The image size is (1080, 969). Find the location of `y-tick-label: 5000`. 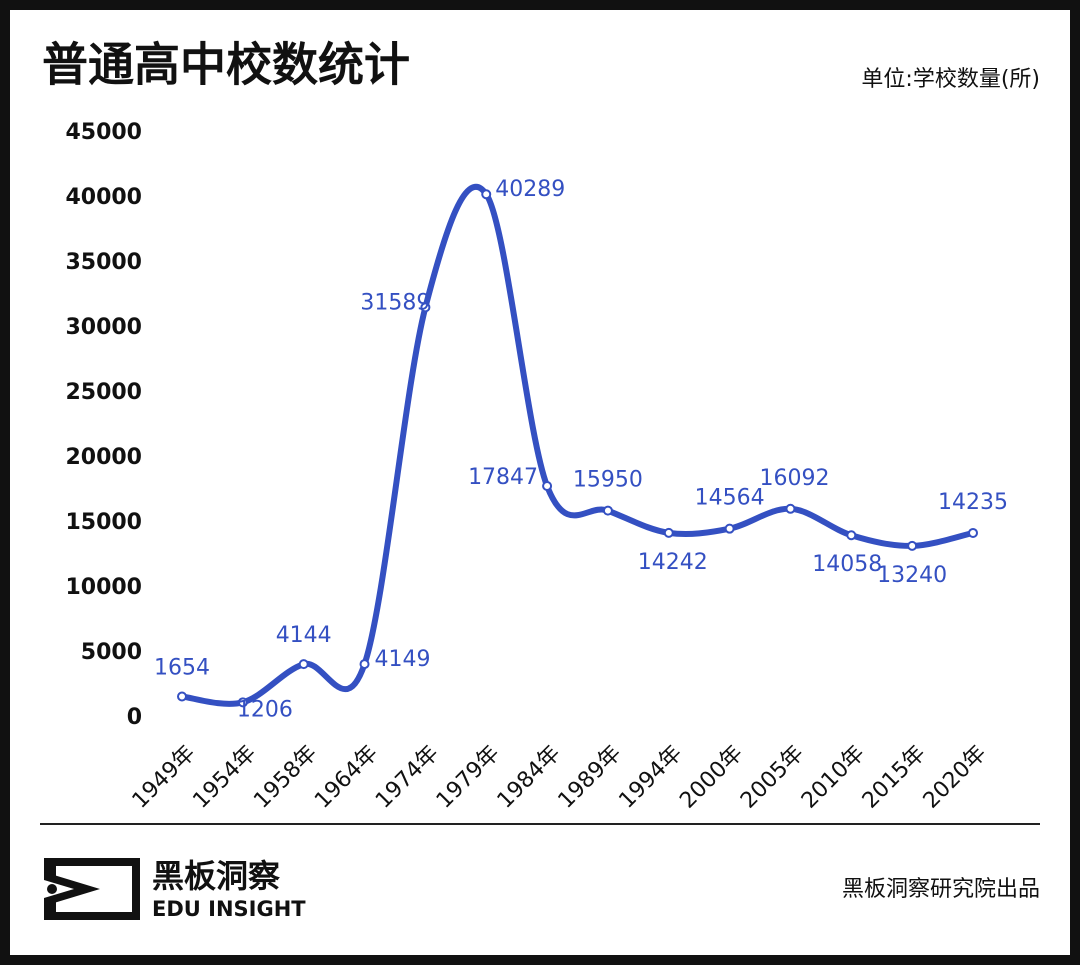

y-tick-label: 5000 is located at coordinates (111, 652).